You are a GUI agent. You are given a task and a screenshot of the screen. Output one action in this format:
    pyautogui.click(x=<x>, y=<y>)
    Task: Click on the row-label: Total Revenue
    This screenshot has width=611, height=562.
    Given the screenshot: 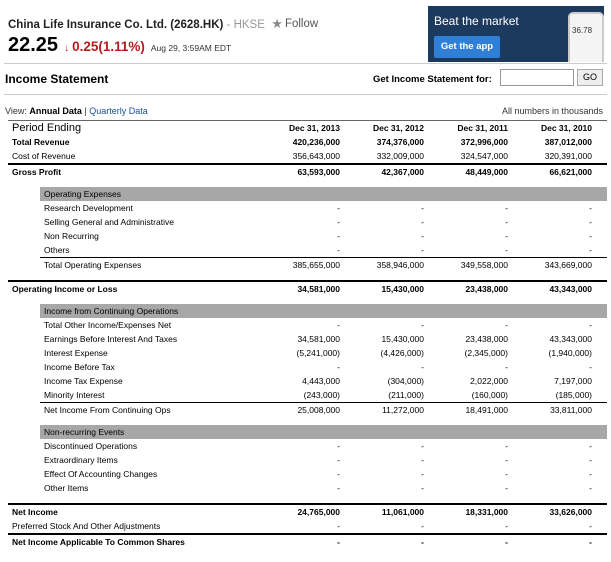 What is the action you would take?
    pyautogui.click(x=41, y=142)
    